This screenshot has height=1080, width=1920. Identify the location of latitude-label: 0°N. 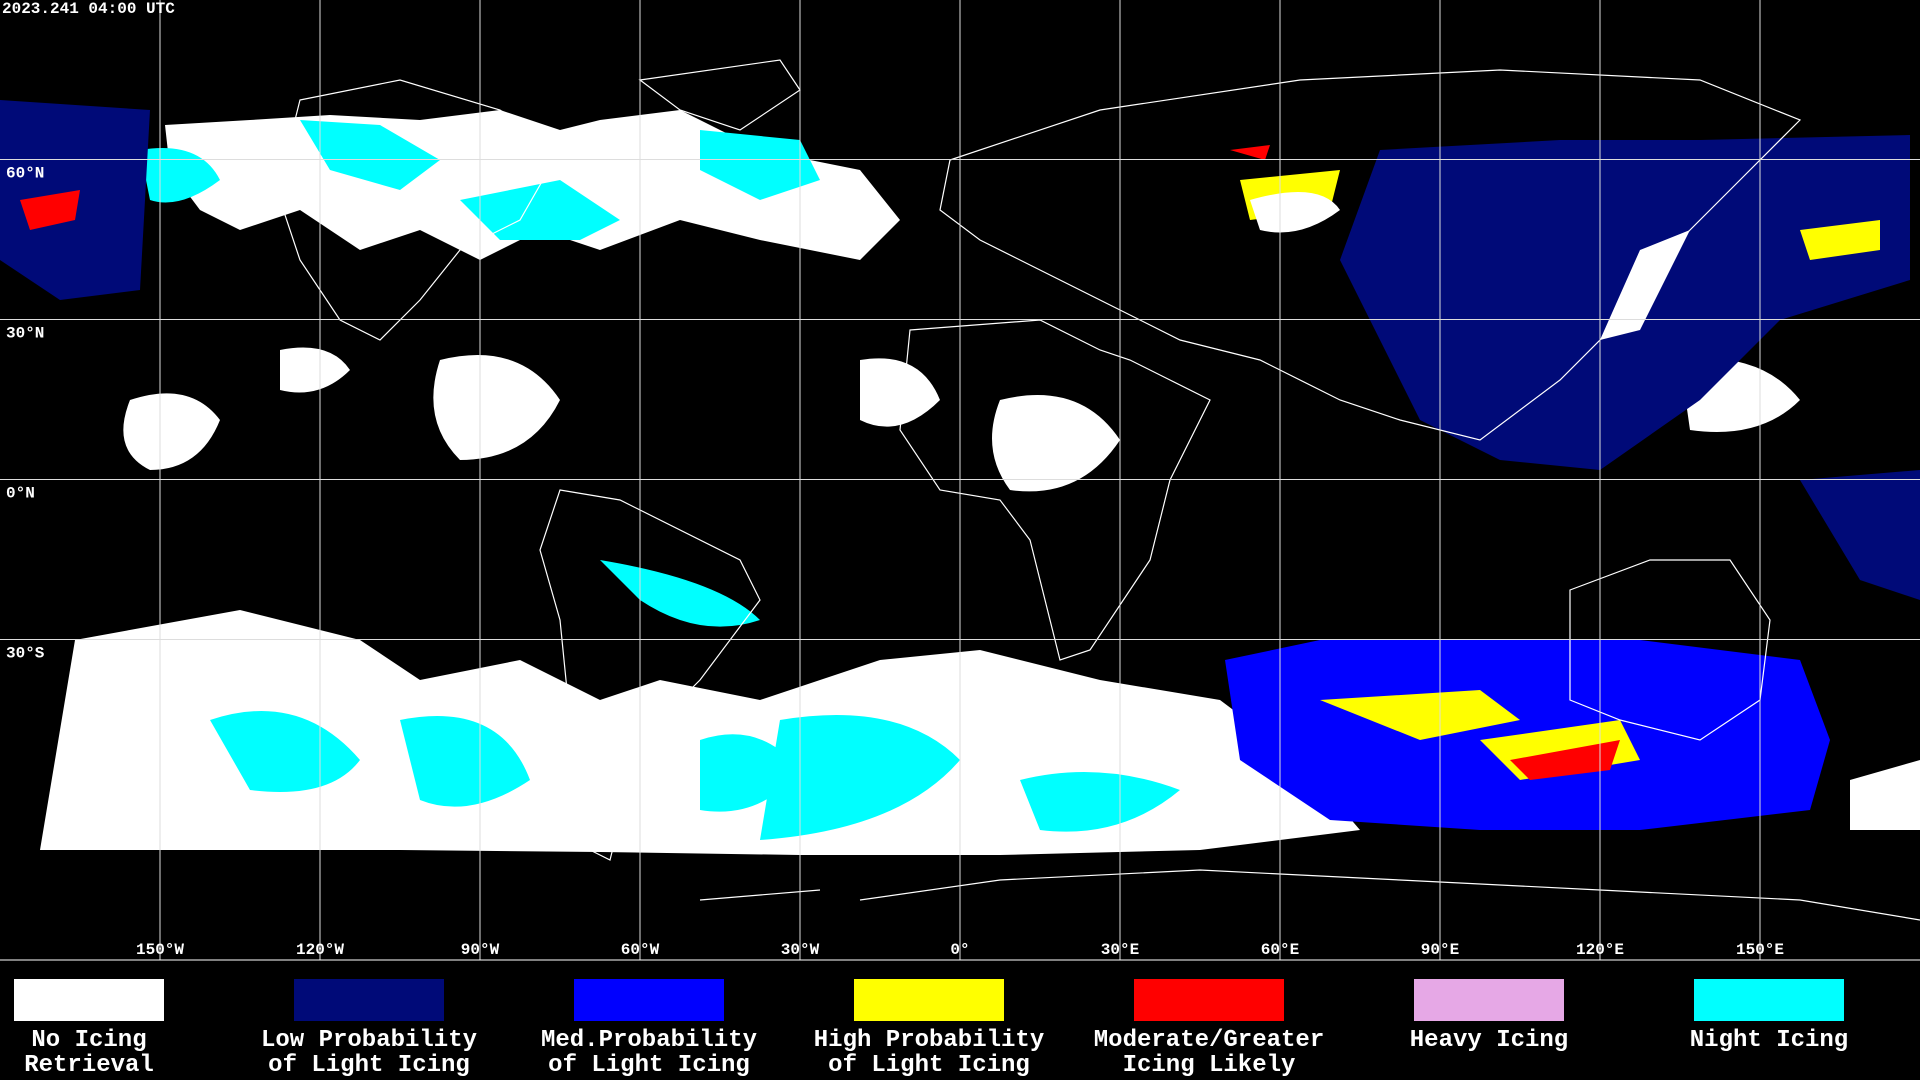
(20, 494).